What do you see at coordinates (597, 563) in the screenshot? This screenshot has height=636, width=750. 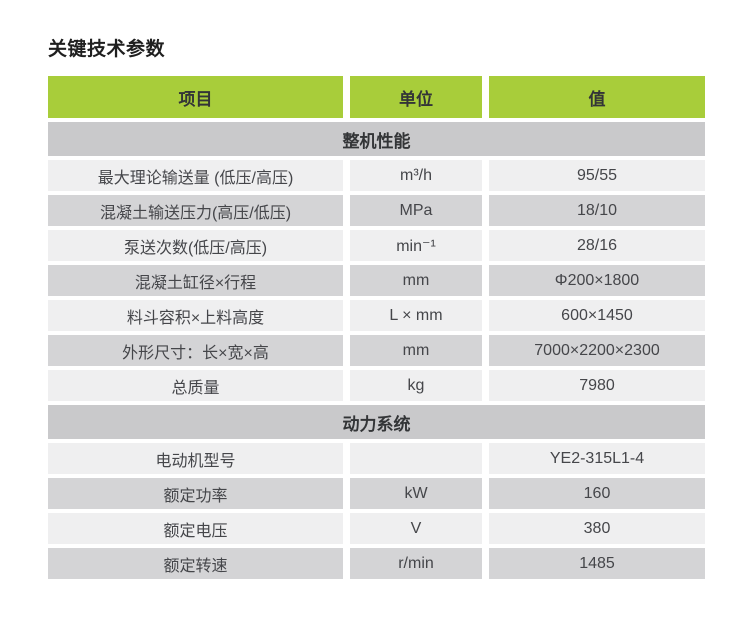 I see `value-cell: 1485` at bounding box center [597, 563].